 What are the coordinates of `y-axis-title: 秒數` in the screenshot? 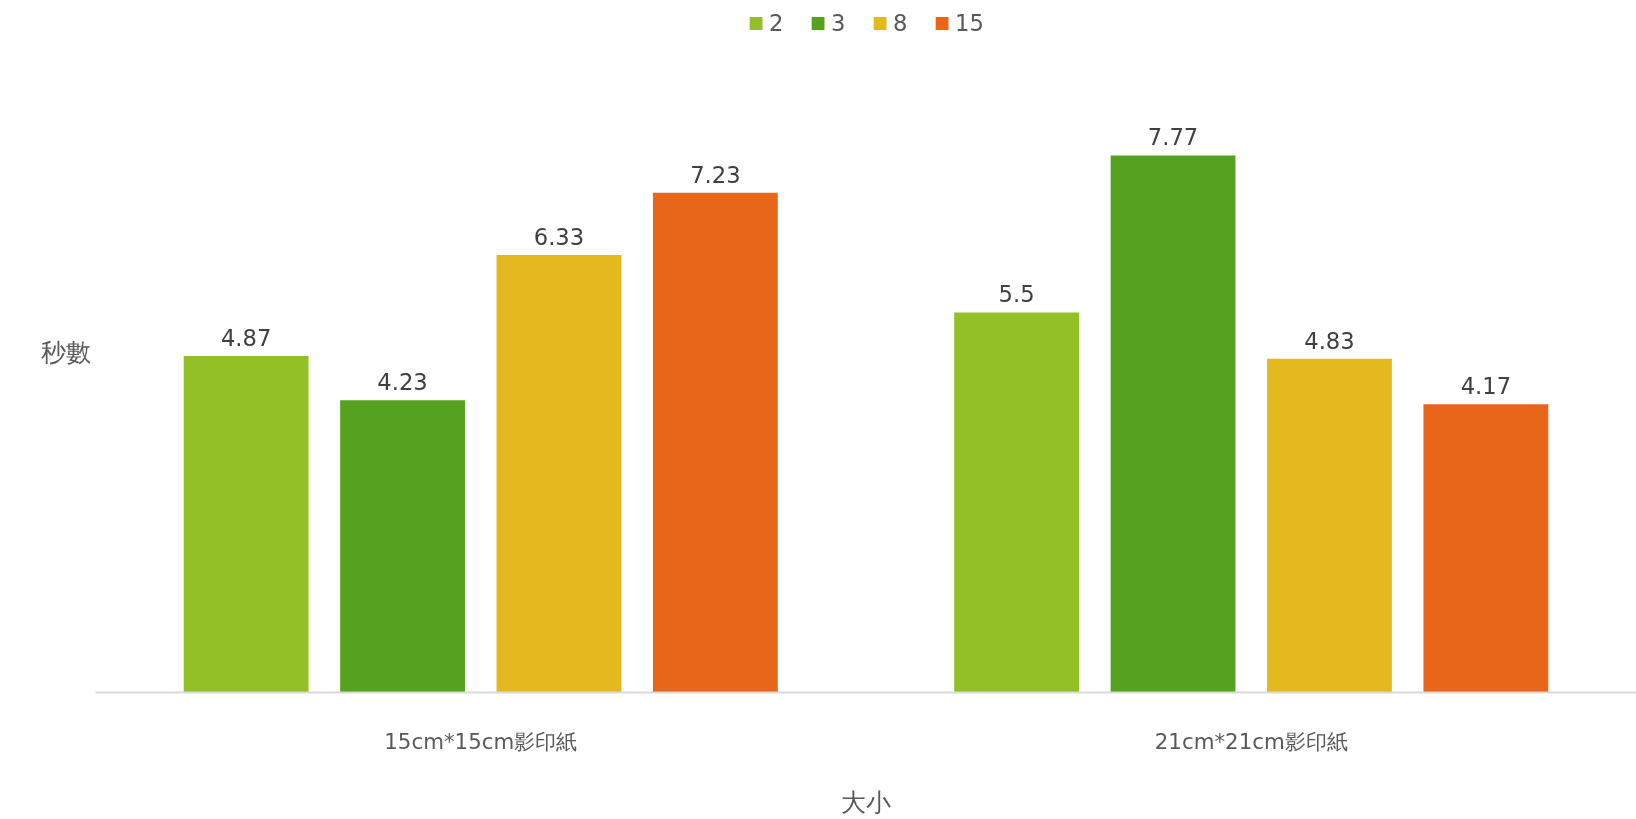 It's located at (65, 351).